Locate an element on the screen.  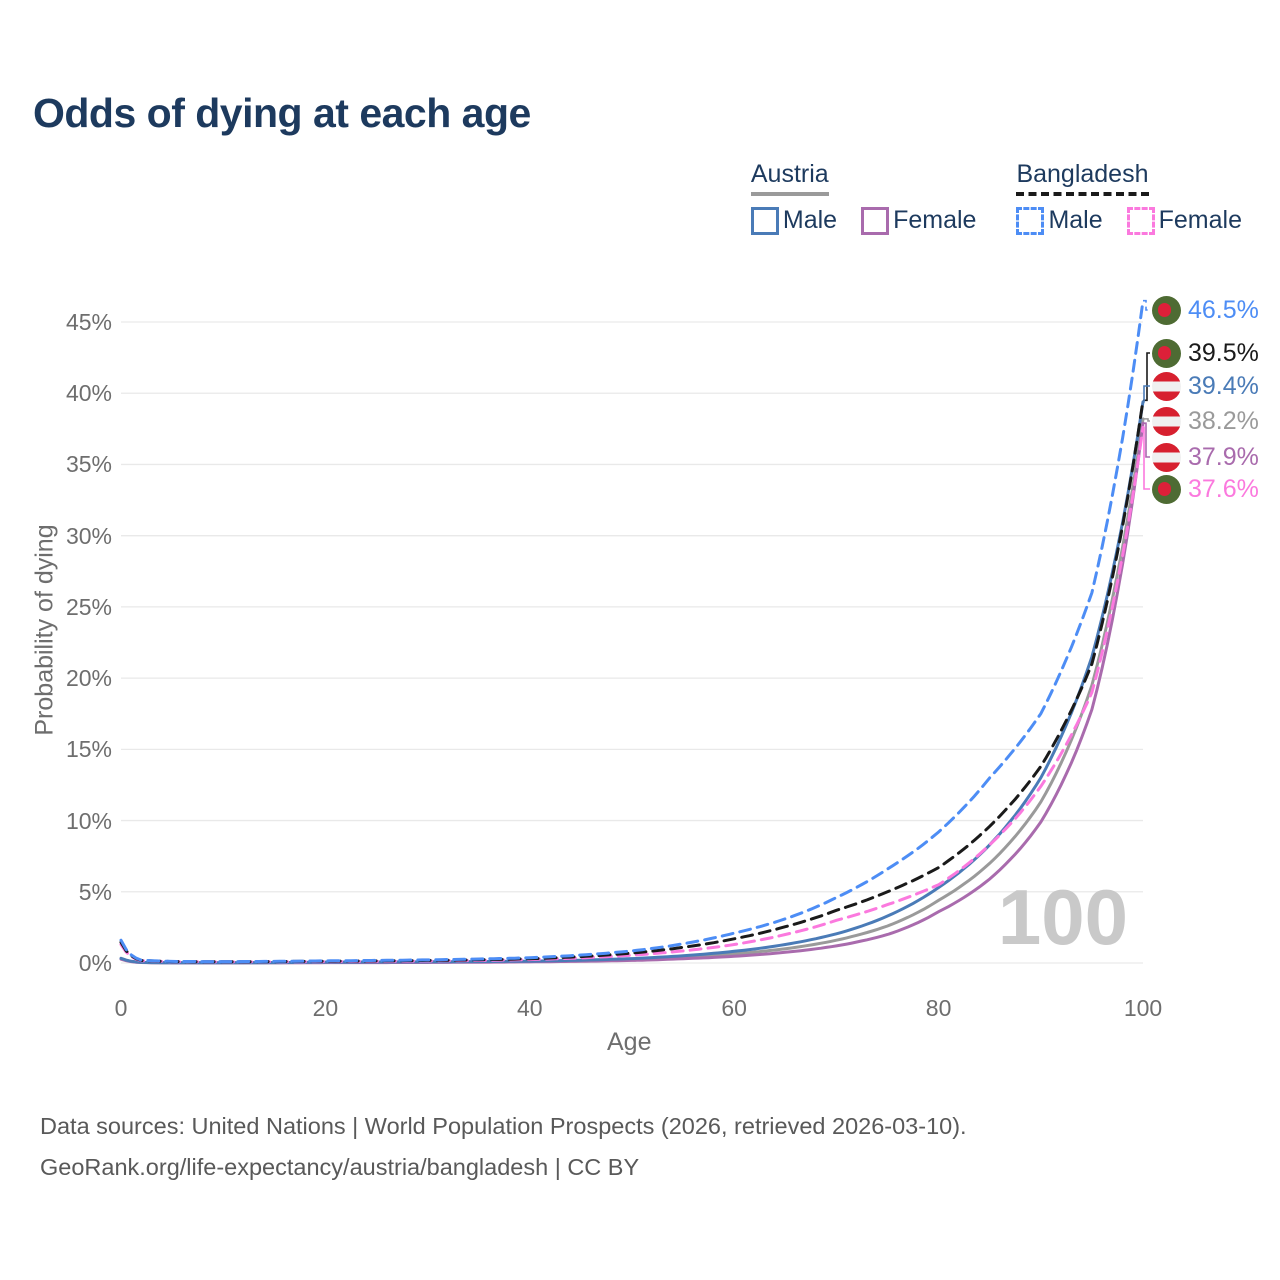
end-value-label: 39.5% is located at coordinates (1223, 352).